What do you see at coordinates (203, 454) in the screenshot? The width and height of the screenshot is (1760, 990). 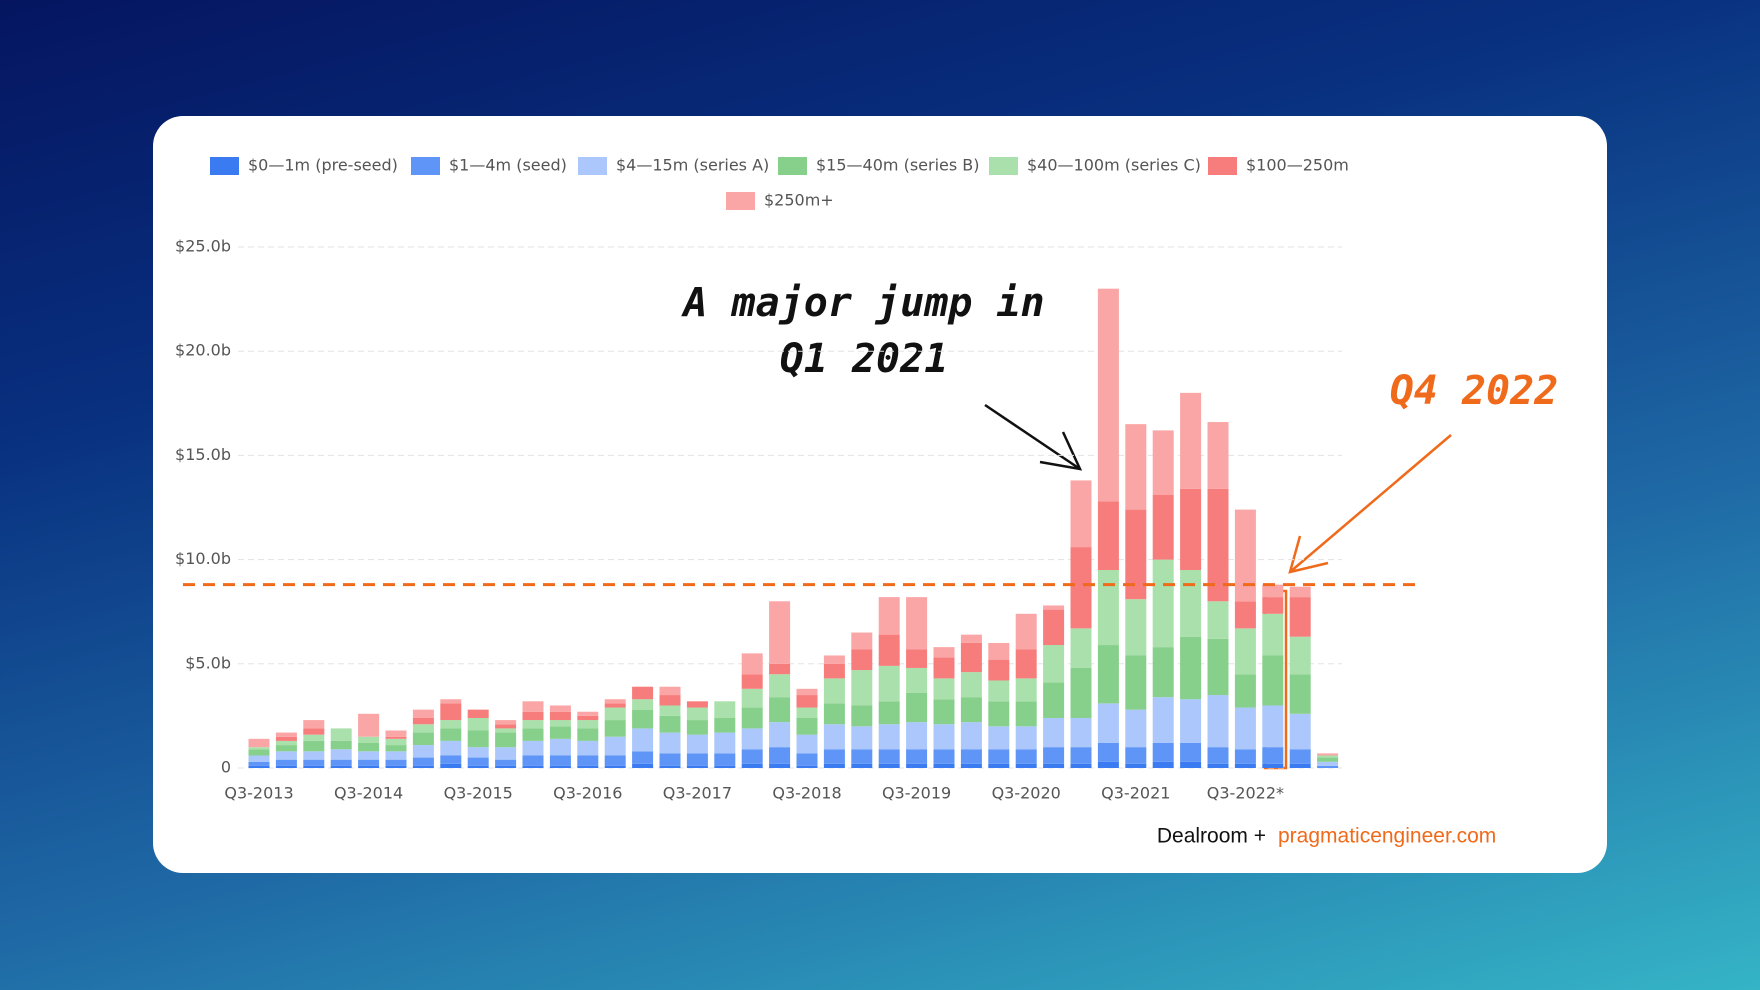 I see `y-tick-label: $15.0b` at bounding box center [203, 454].